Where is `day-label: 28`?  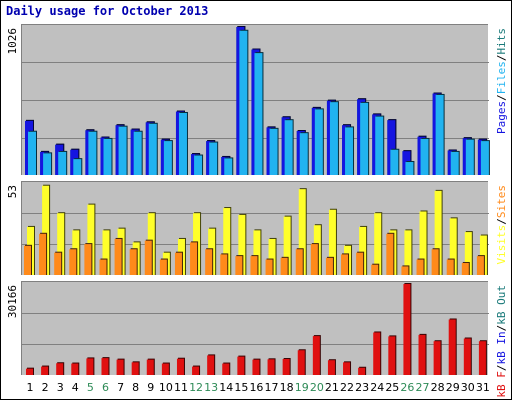 day-label: 28 is located at coordinates (438, 387).